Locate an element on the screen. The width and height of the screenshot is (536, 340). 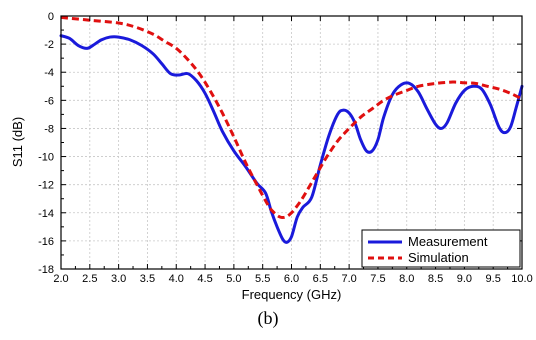
y-tick-label: -4 is located at coordinates (49, 73).